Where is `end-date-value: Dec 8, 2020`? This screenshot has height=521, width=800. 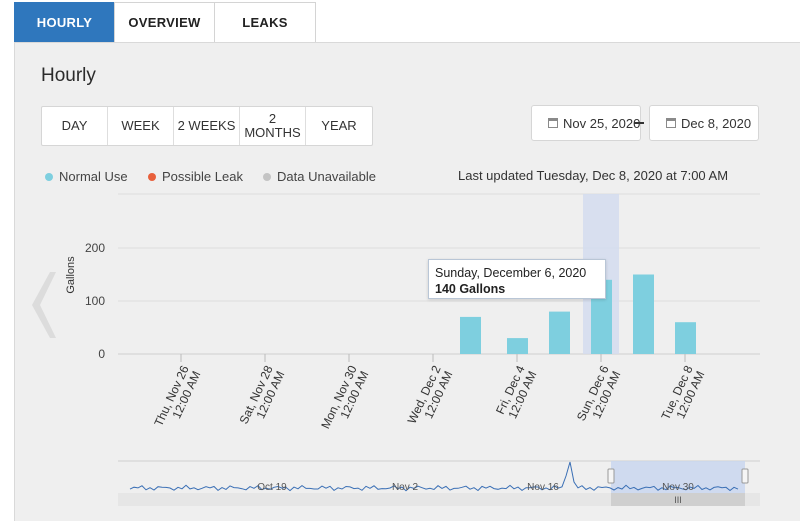
end-date-value: Dec 8, 2020 is located at coordinates (716, 123).